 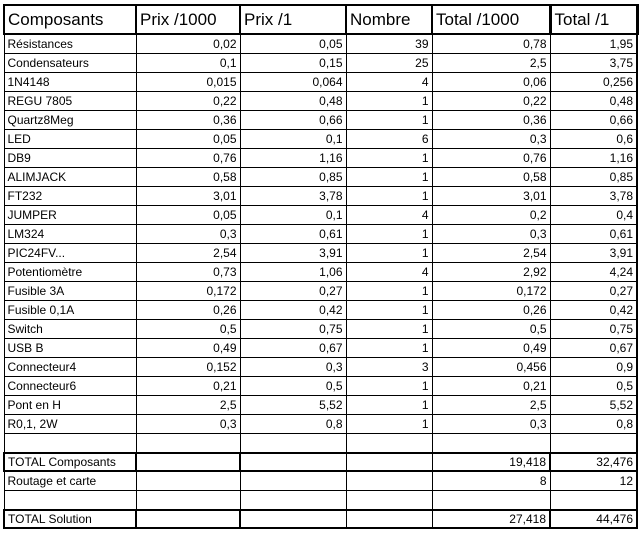 What do you see at coordinates (593, 234) in the screenshot?
I see `cell-total-1: 0,61` at bounding box center [593, 234].